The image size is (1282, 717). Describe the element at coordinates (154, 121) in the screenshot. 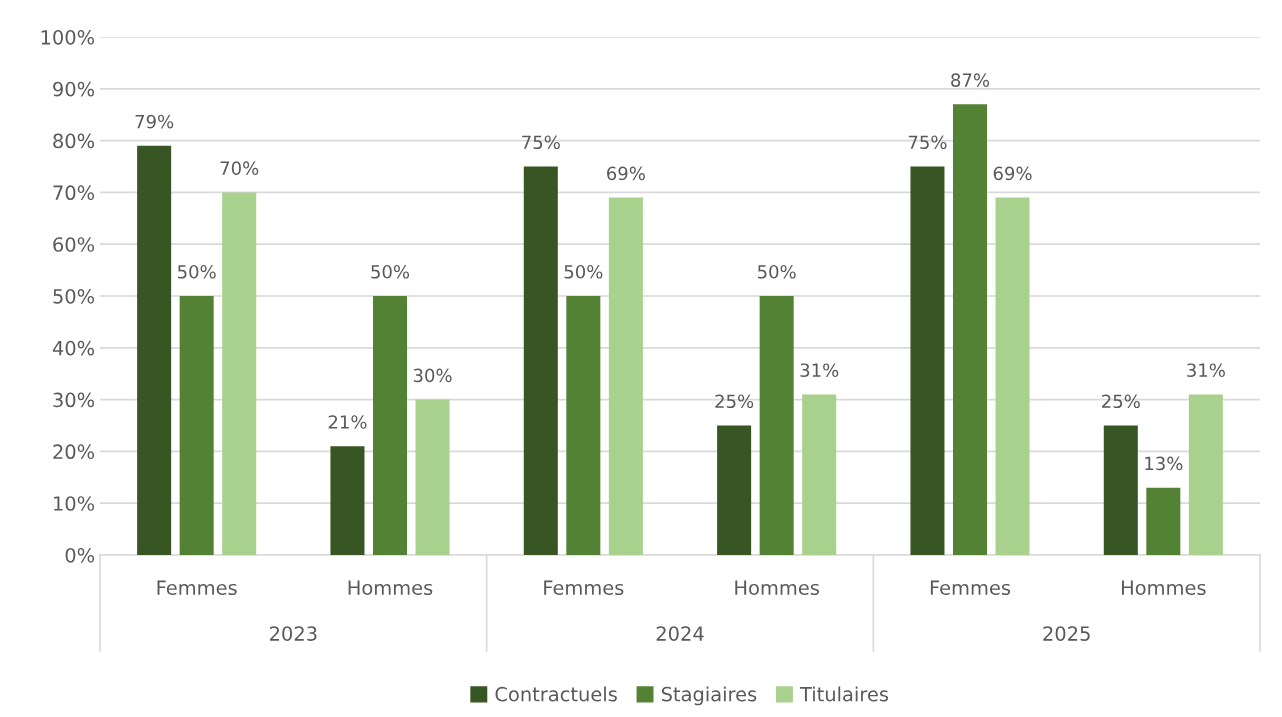

I see `data-label: 79%` at that location.